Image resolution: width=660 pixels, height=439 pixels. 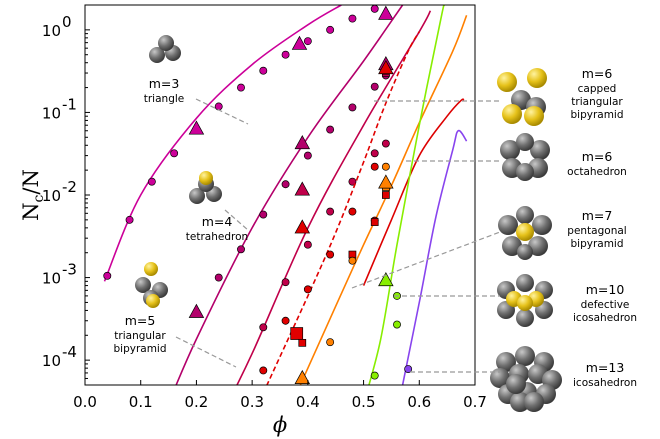 I want to click on y-tick-exponent: 0, so click(x=67, y=22).